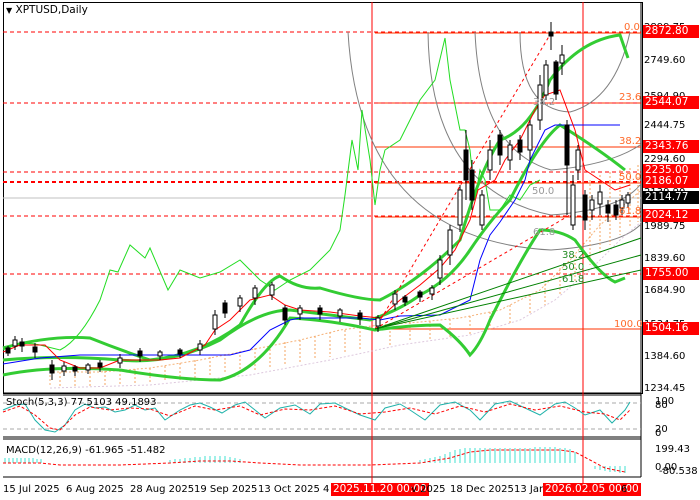  I want to click on price-tag-fib-61-8: 2024.12, so click(671, 215).